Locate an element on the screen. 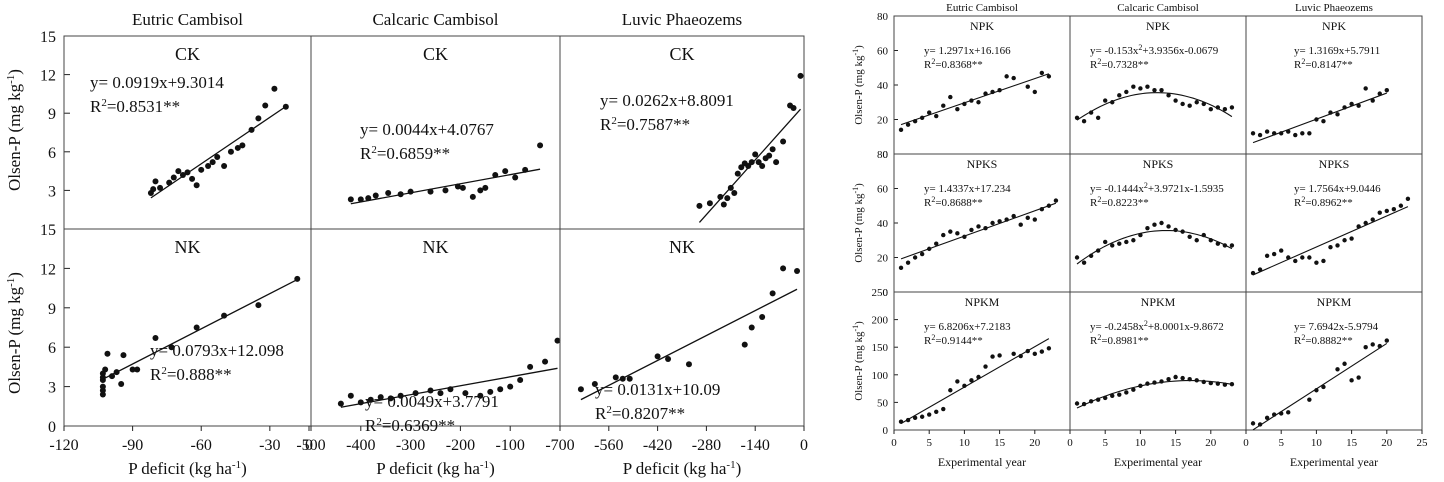 The image size is (1444, 482). x-tick-label: -700 is located at coordinates (559, 445).